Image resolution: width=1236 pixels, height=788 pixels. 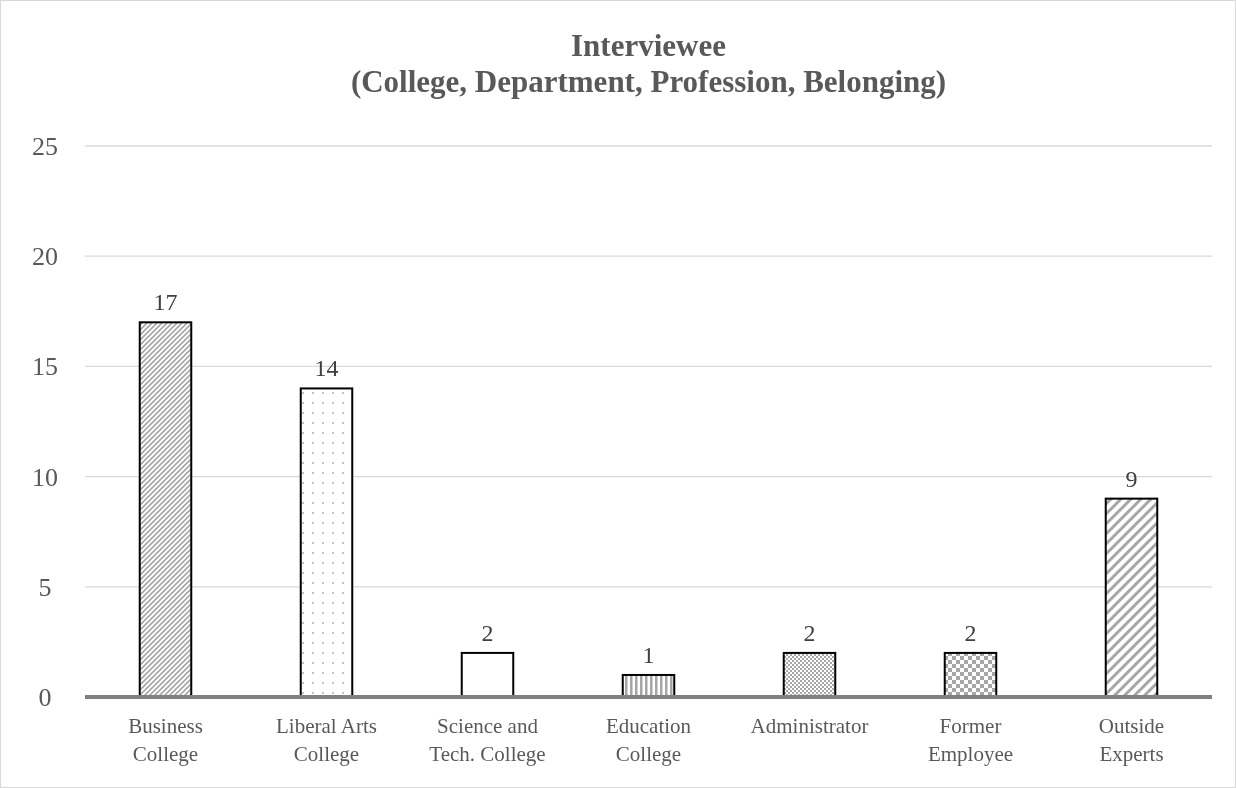 I want to click on y-tick-label: 20, so click(x=45, y=257).